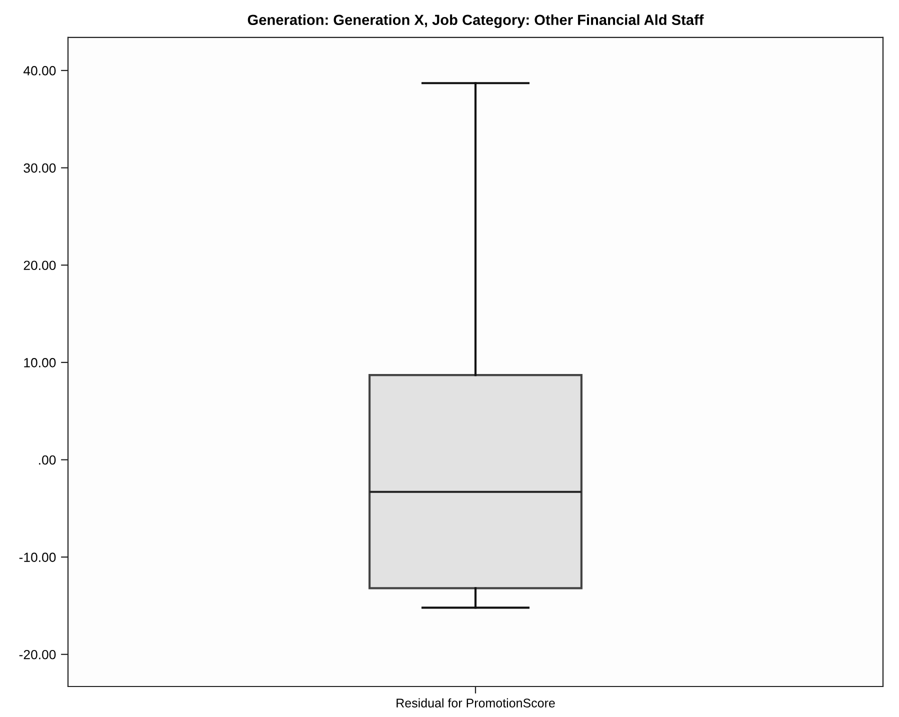 This screenshot has height=717, width=899. Describe the element at coordinates (47, 460) in the screenshot. I see `y-tick-label: .00` at that location.